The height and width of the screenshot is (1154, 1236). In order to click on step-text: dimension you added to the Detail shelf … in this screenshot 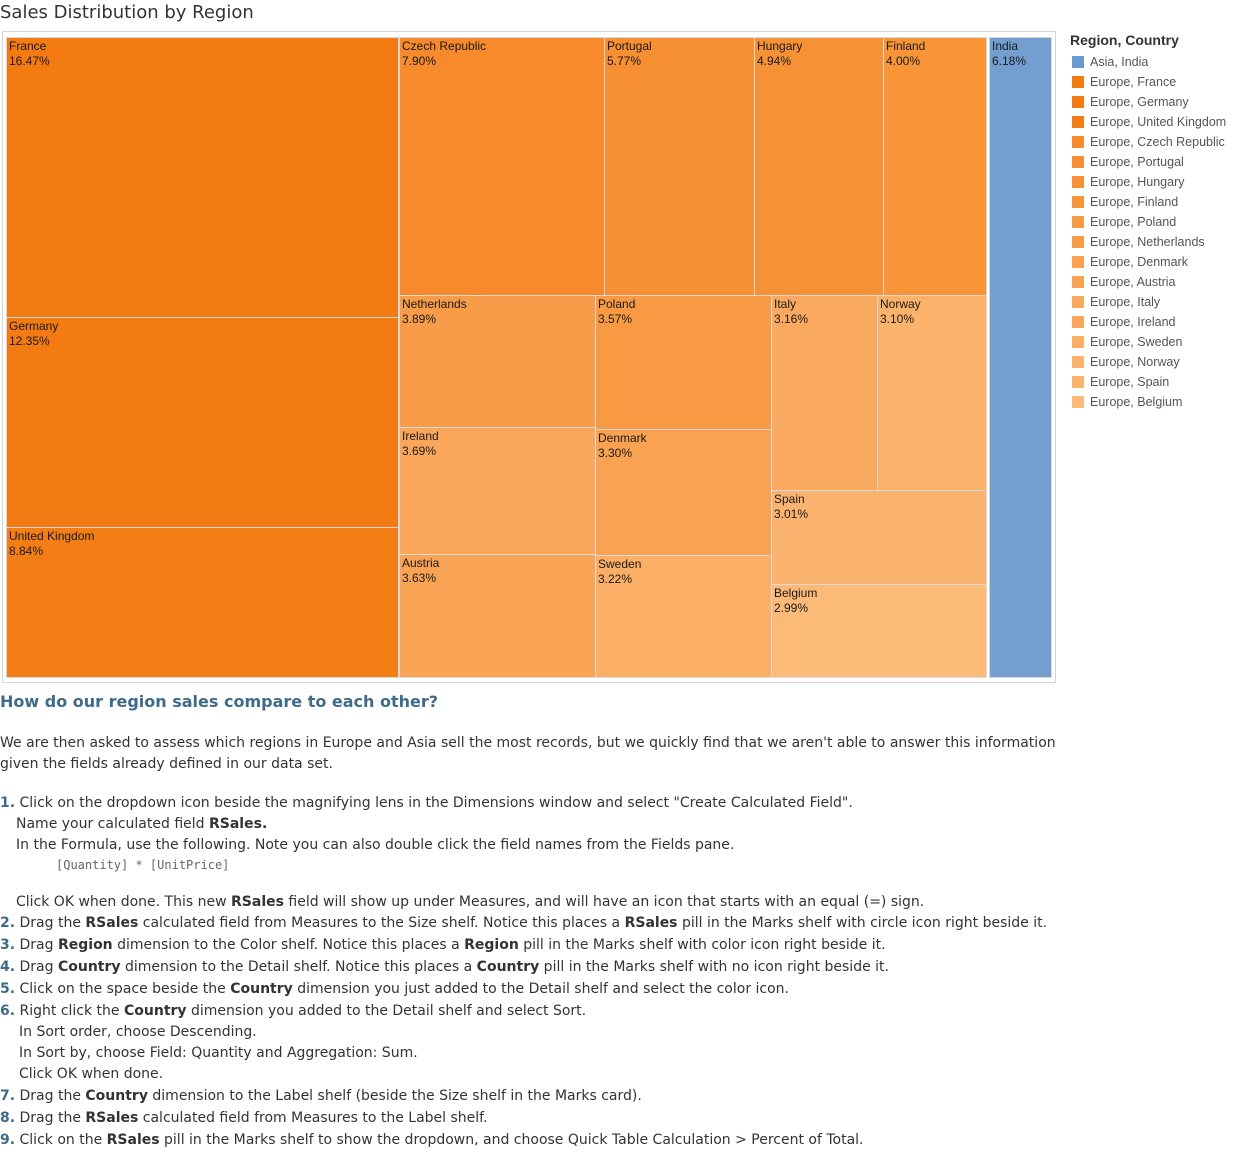, I will do `click(386, 1011)`.